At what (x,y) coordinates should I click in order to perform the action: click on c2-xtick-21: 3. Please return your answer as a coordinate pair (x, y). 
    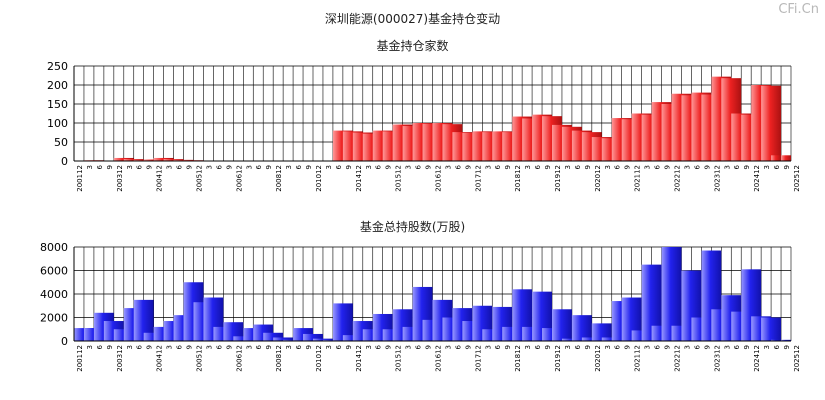
    Looking at the image, I should click on (289, 347).